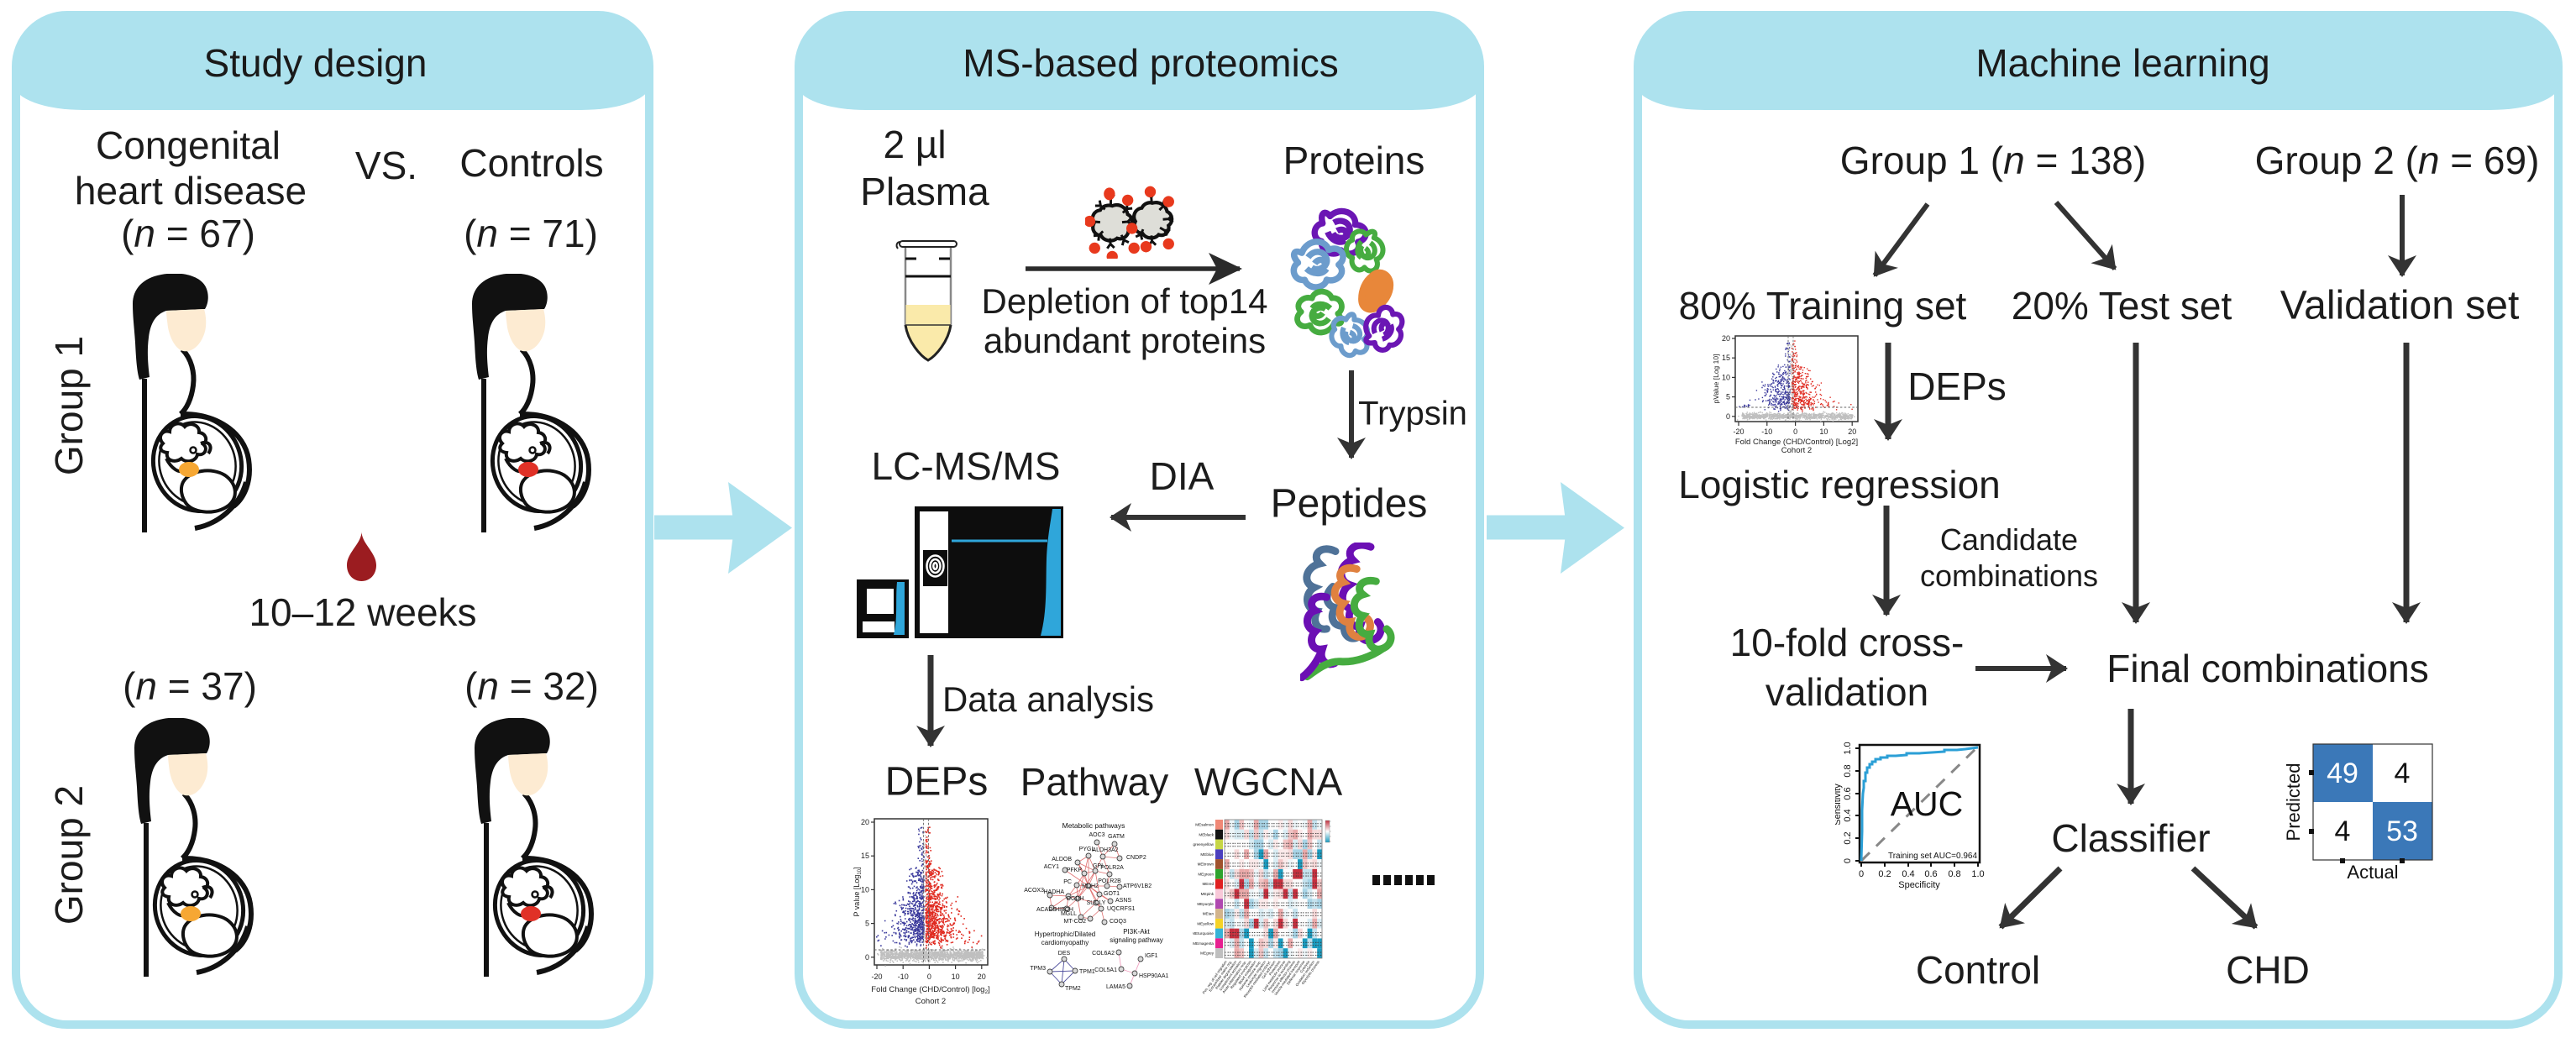  What do you see at coordinates (1098, 866) in the screenshot?
I see `svg-text: GPI` at bounding box center [1098, 866].